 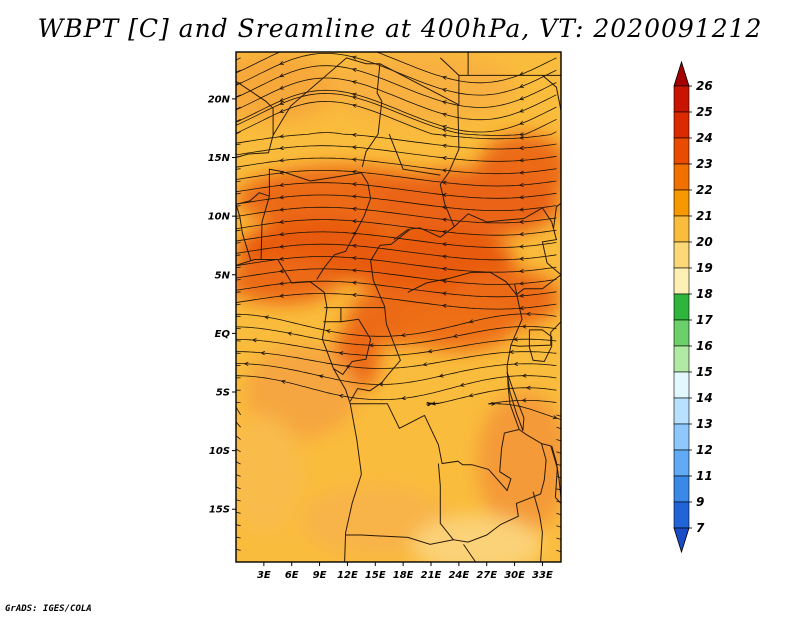 What do you see at coordinates (219, 158) in the screenshot?
I see `lat-tick-label: 15N` at bounding box center [219, 158].